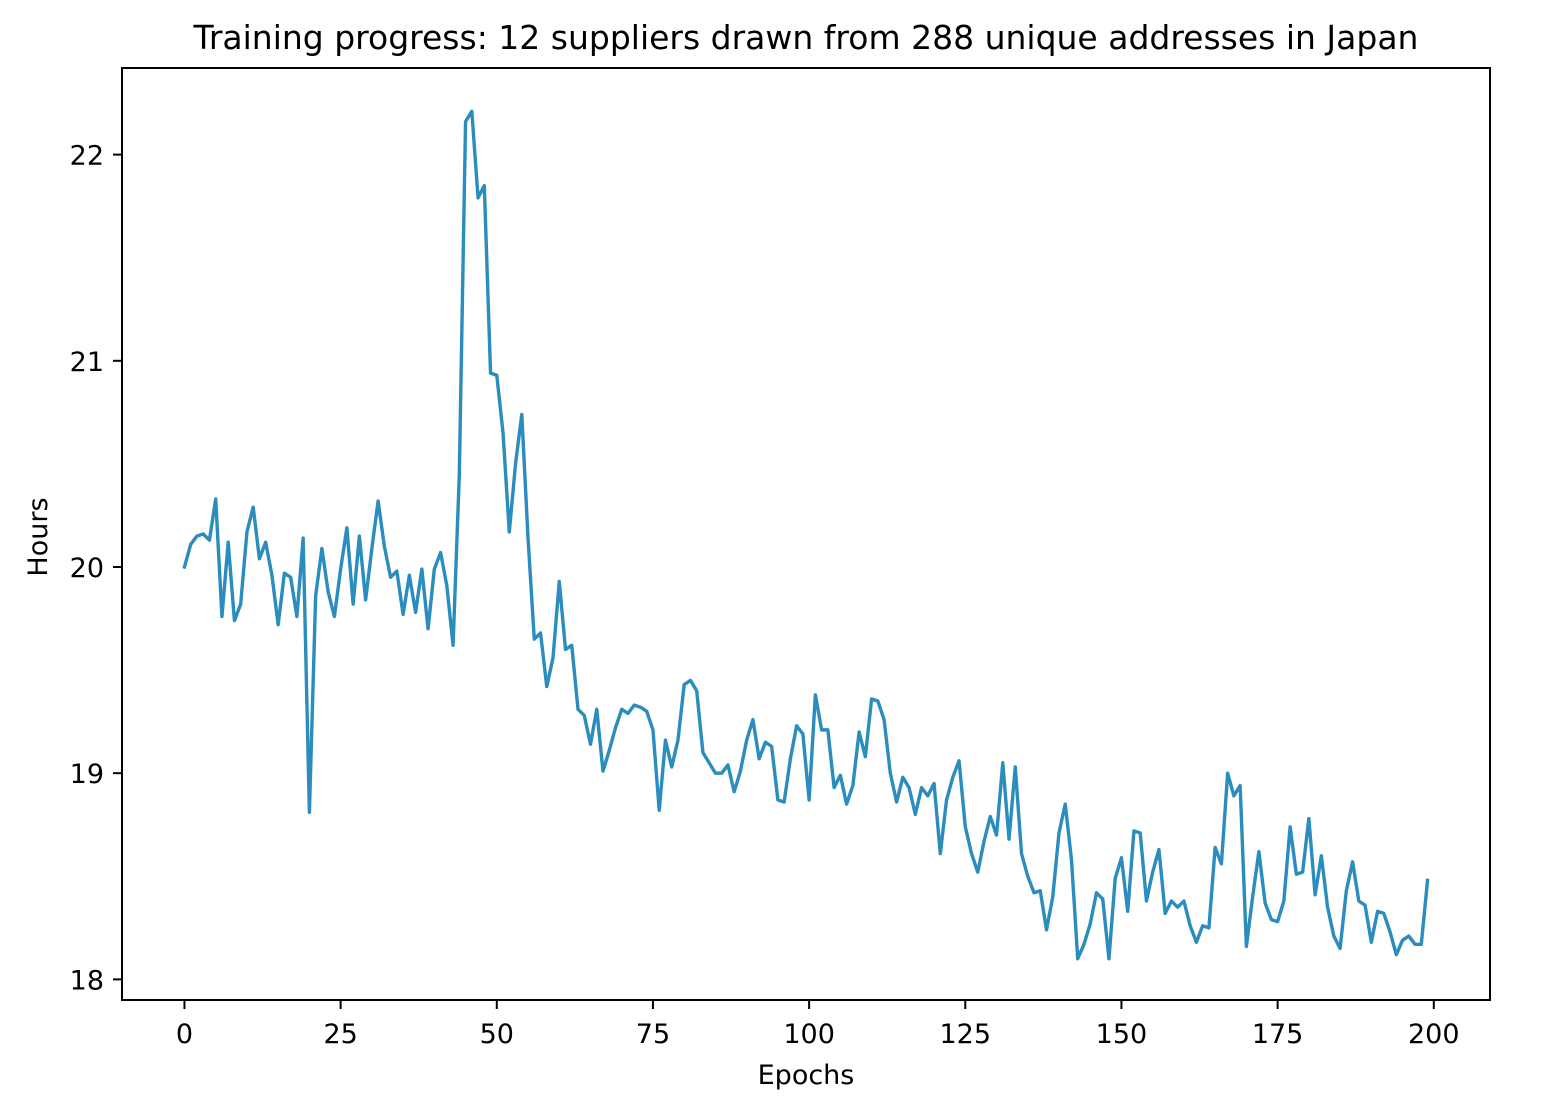 Image resolution: width=1558 pixels, height=1120 pixels. Describe the element at coordinates (87, 362) in the screenshot. I see `y-tick-label: 21` at that location.